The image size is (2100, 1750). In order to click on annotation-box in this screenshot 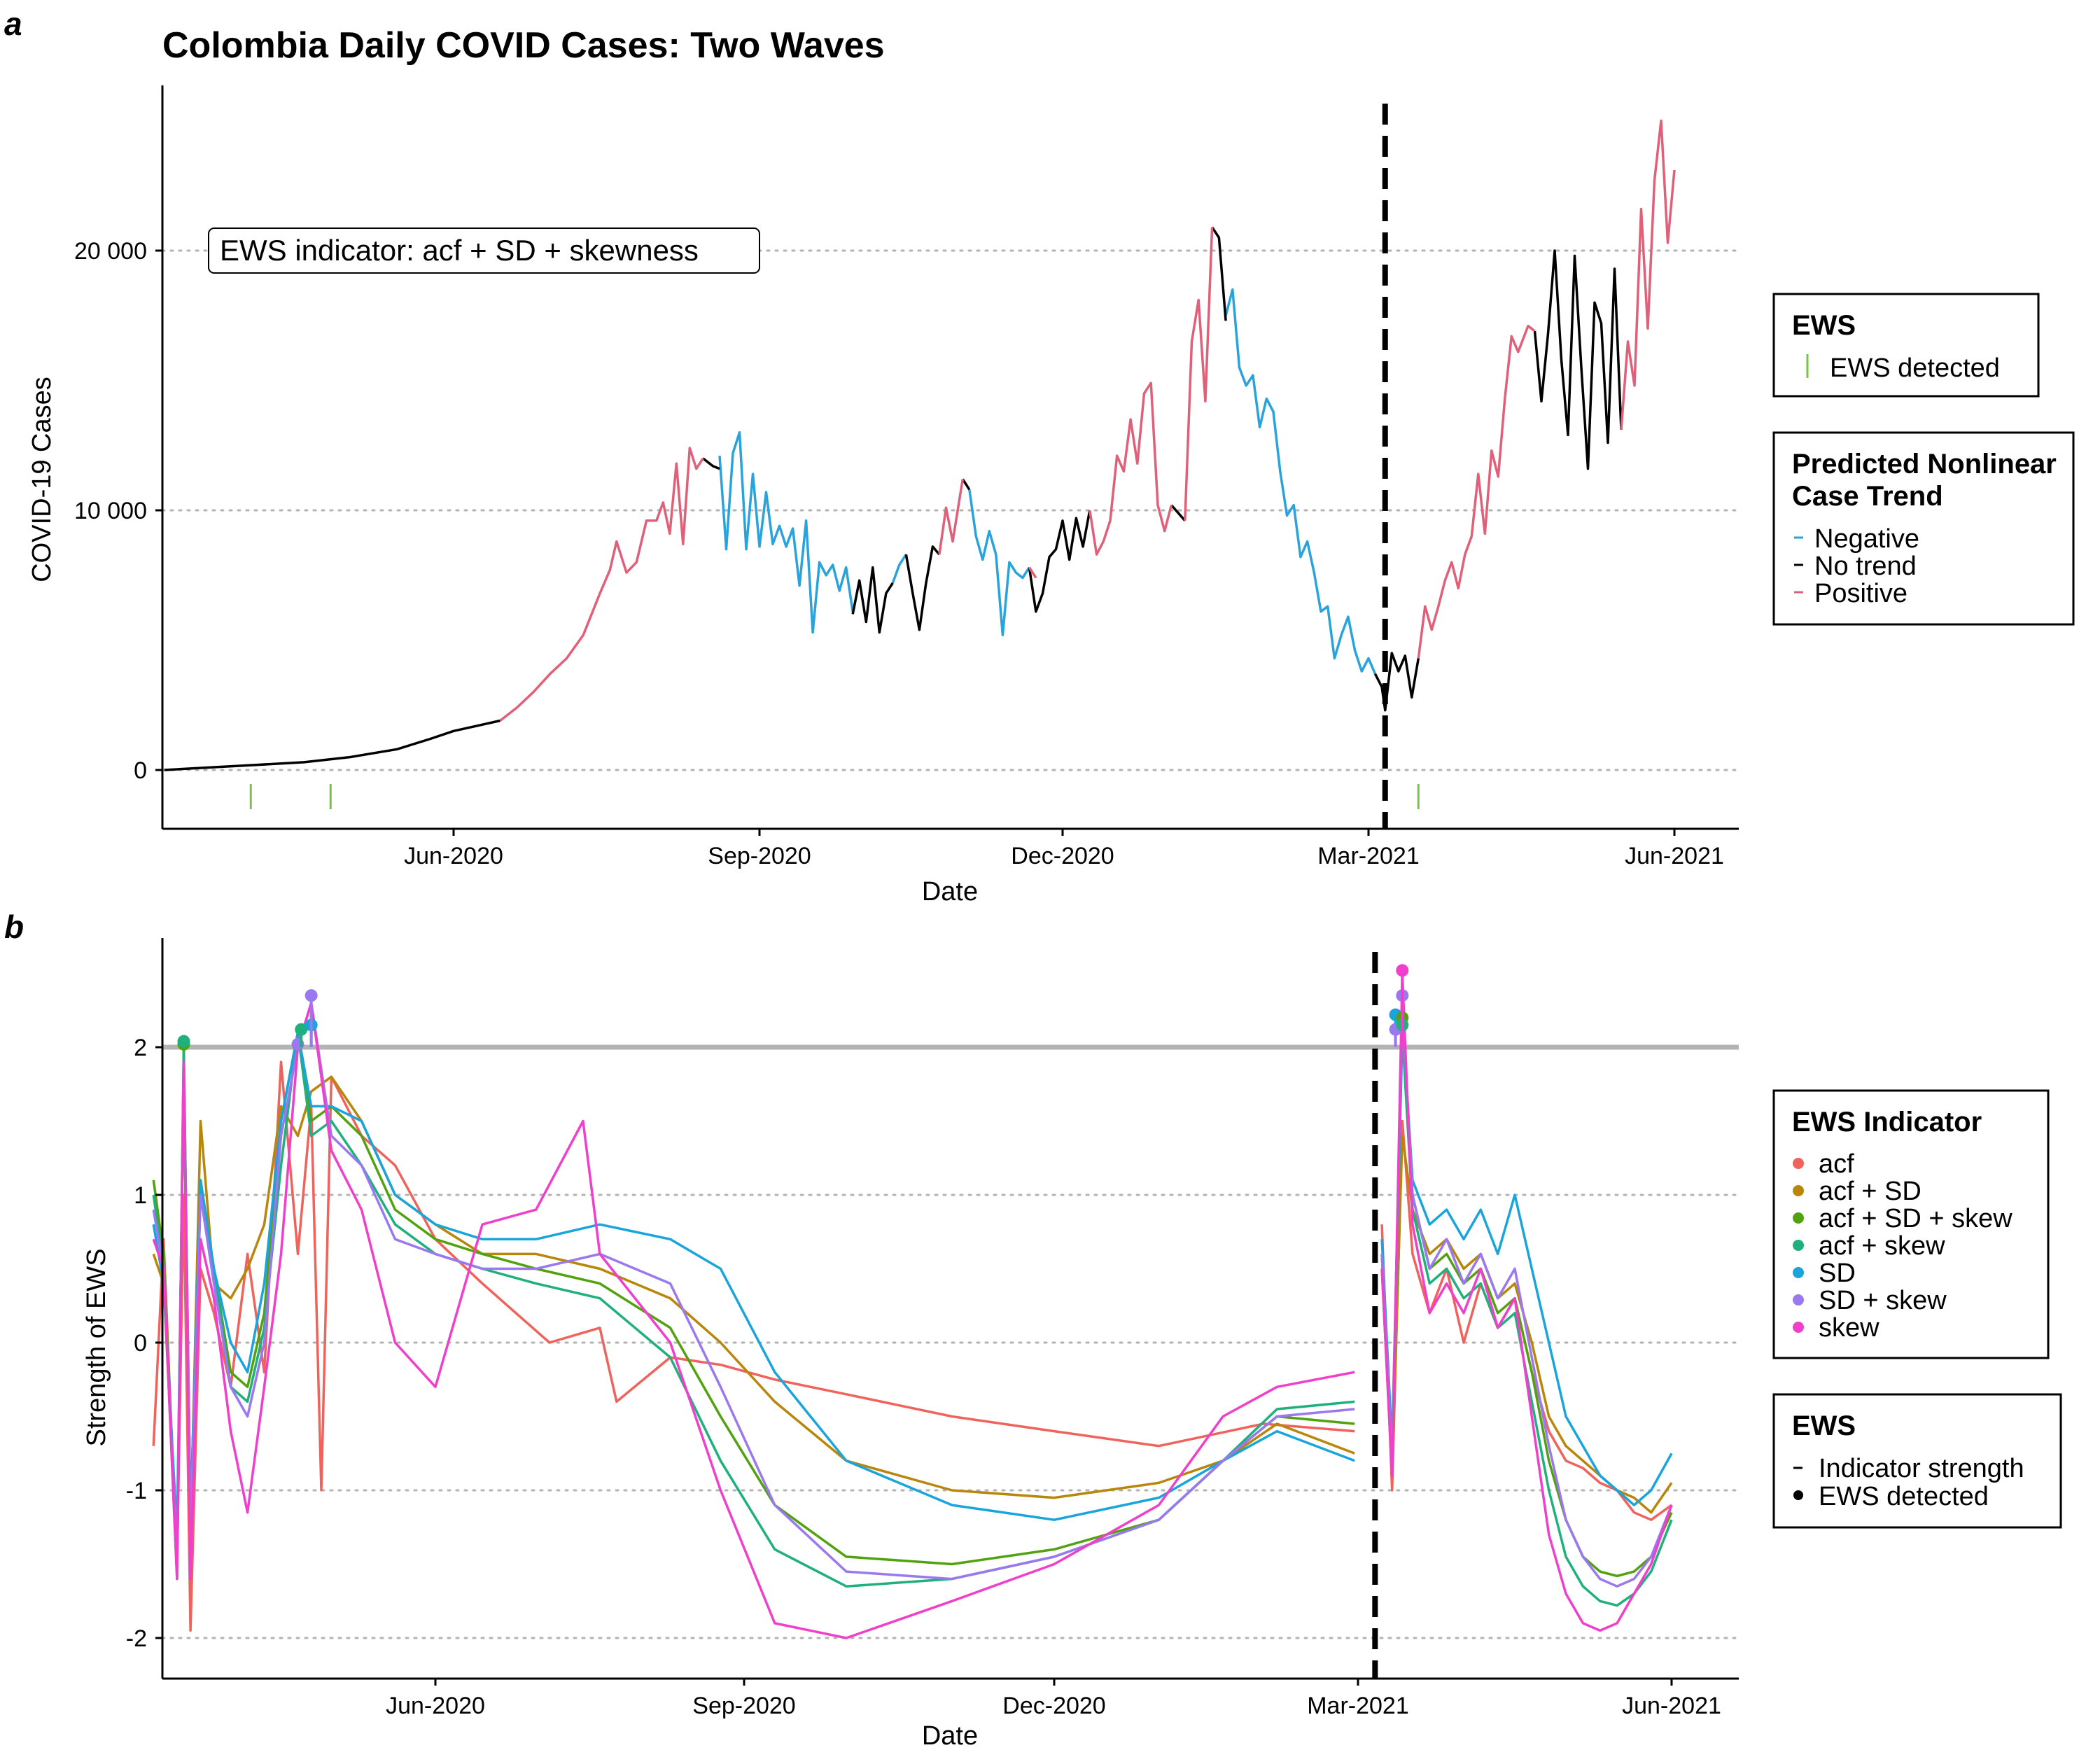, I will do `click(484, 250)`.